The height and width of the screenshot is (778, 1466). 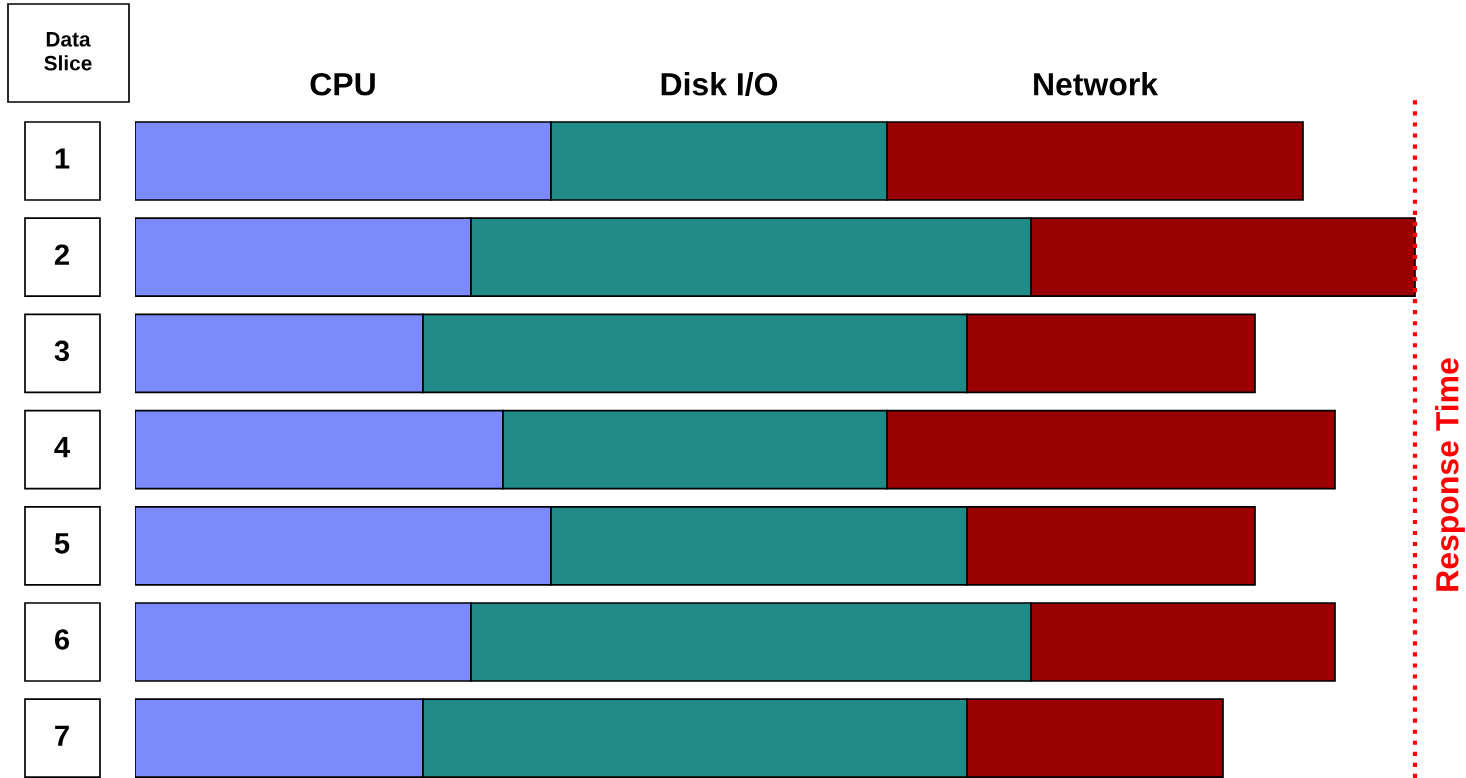 What do you see at coordinates (62, 543) in the screenshot?
I see `y-tick-label: 5` at bounding box center [62, 543].